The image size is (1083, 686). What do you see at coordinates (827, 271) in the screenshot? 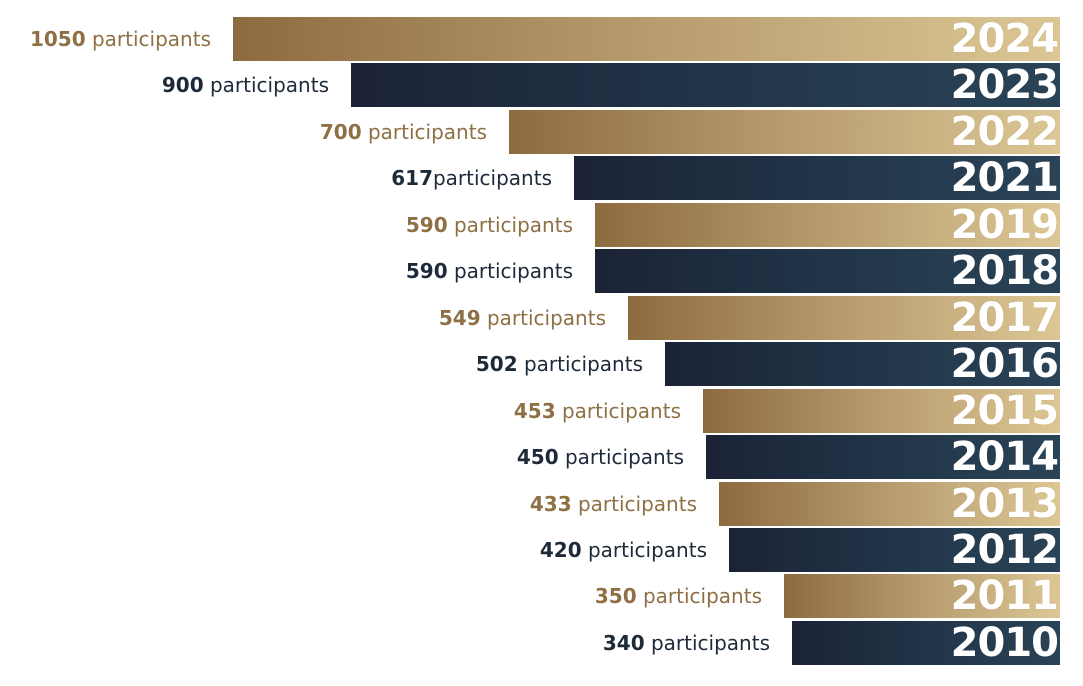
I see `bar-2018: 2018` at bounding box center [827, 271].